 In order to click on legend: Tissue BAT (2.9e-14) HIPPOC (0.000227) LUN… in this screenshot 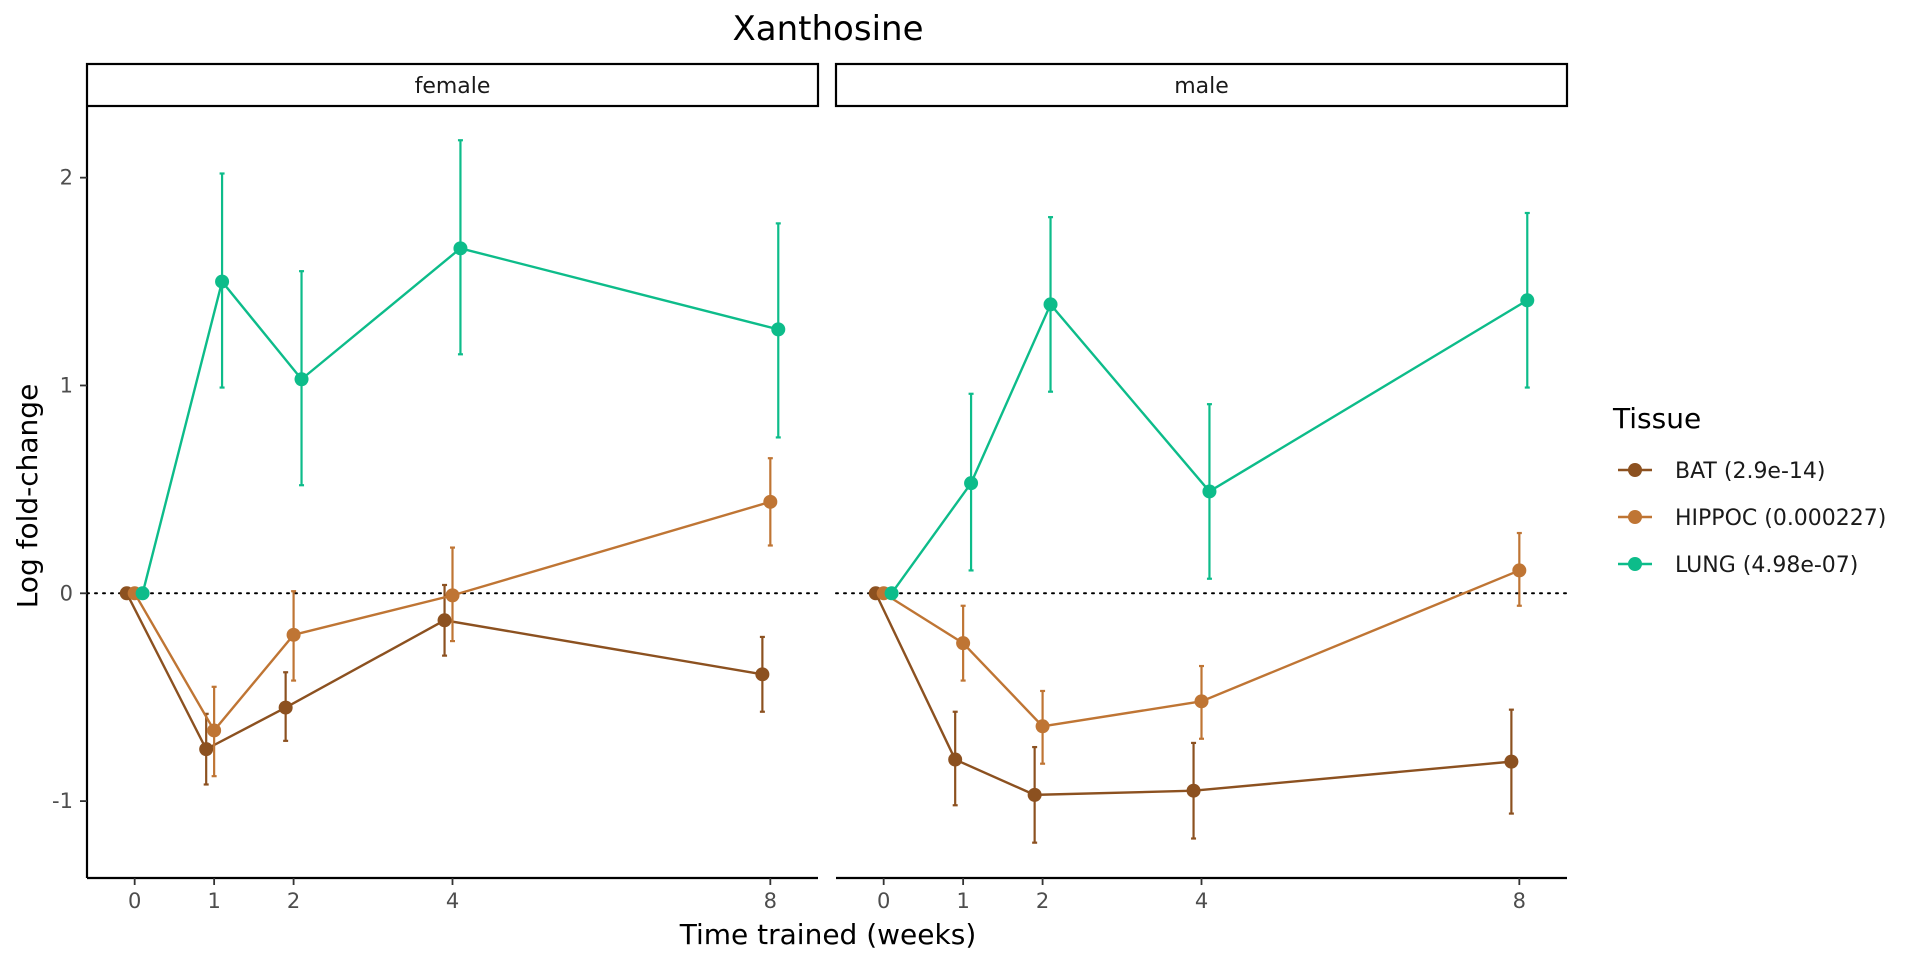, I will do `click(1749, 490)`.